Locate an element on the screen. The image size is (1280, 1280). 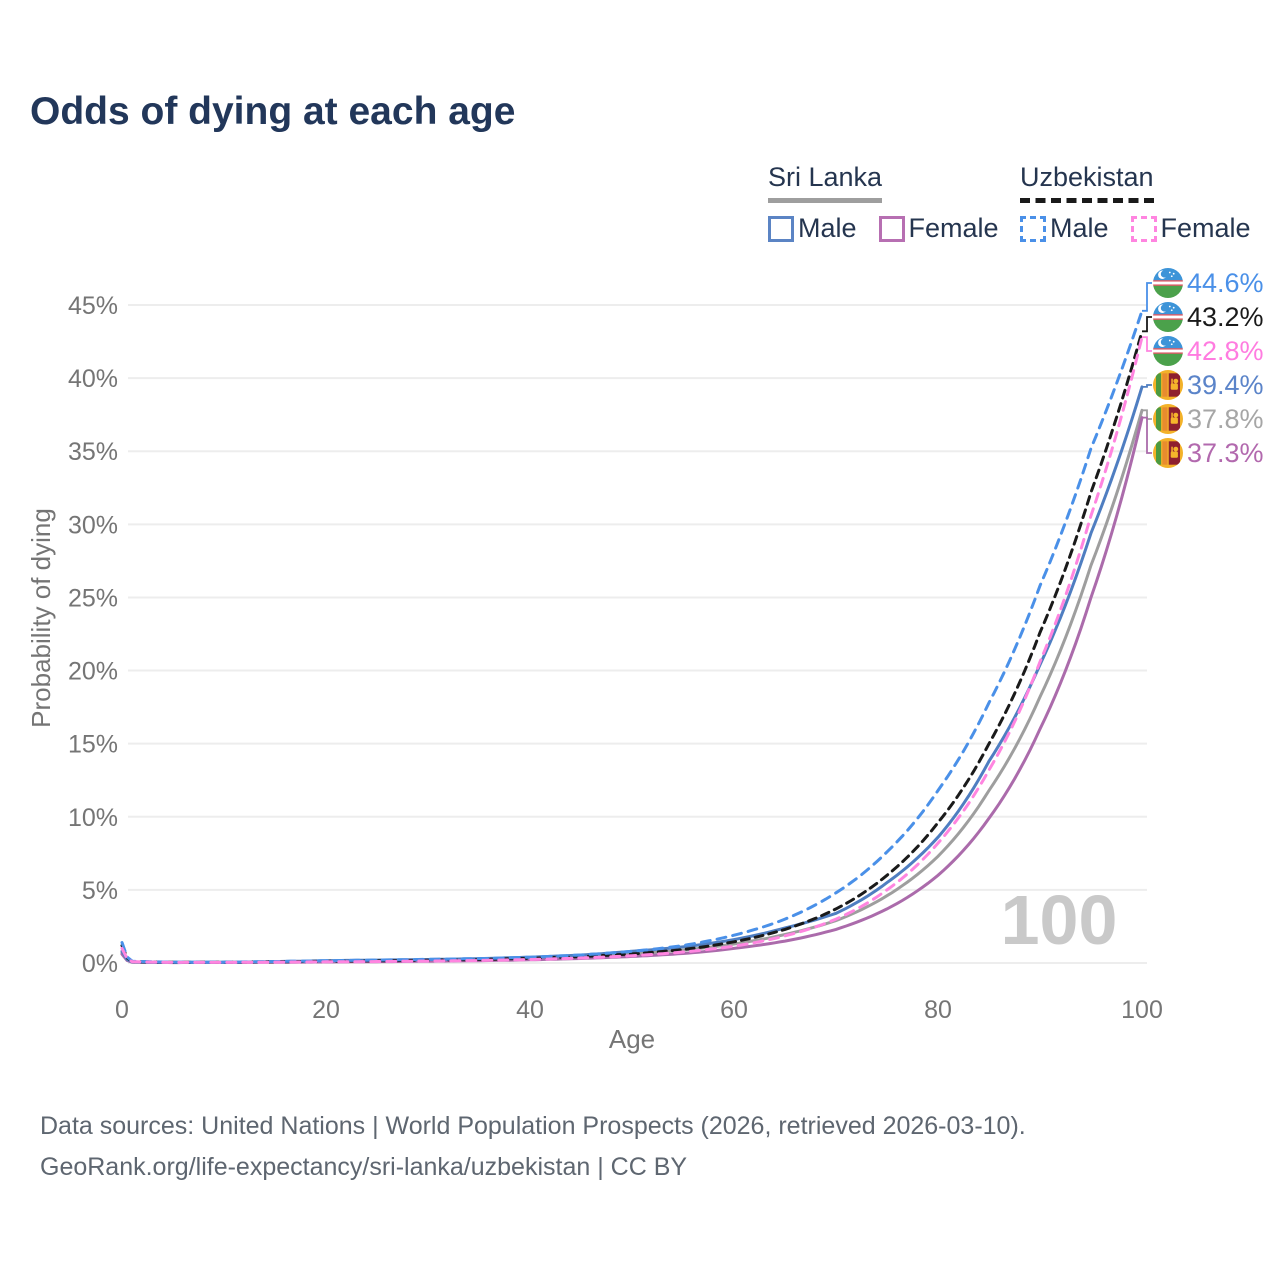
legend-item-sri-lanka-male: Male is located at coordinates (812, 228).